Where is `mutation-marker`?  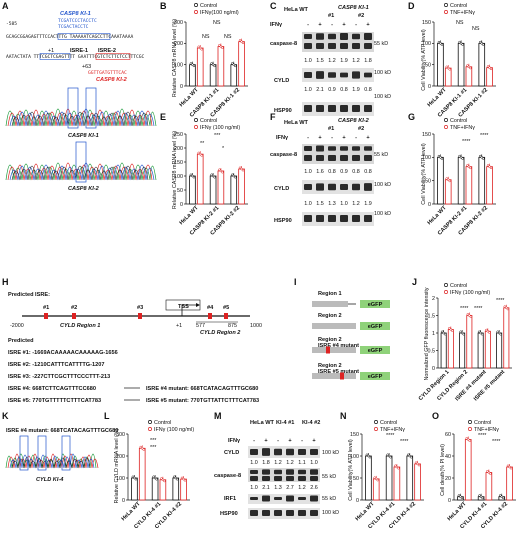 mutation-marker is located at coordinates (328, 350).